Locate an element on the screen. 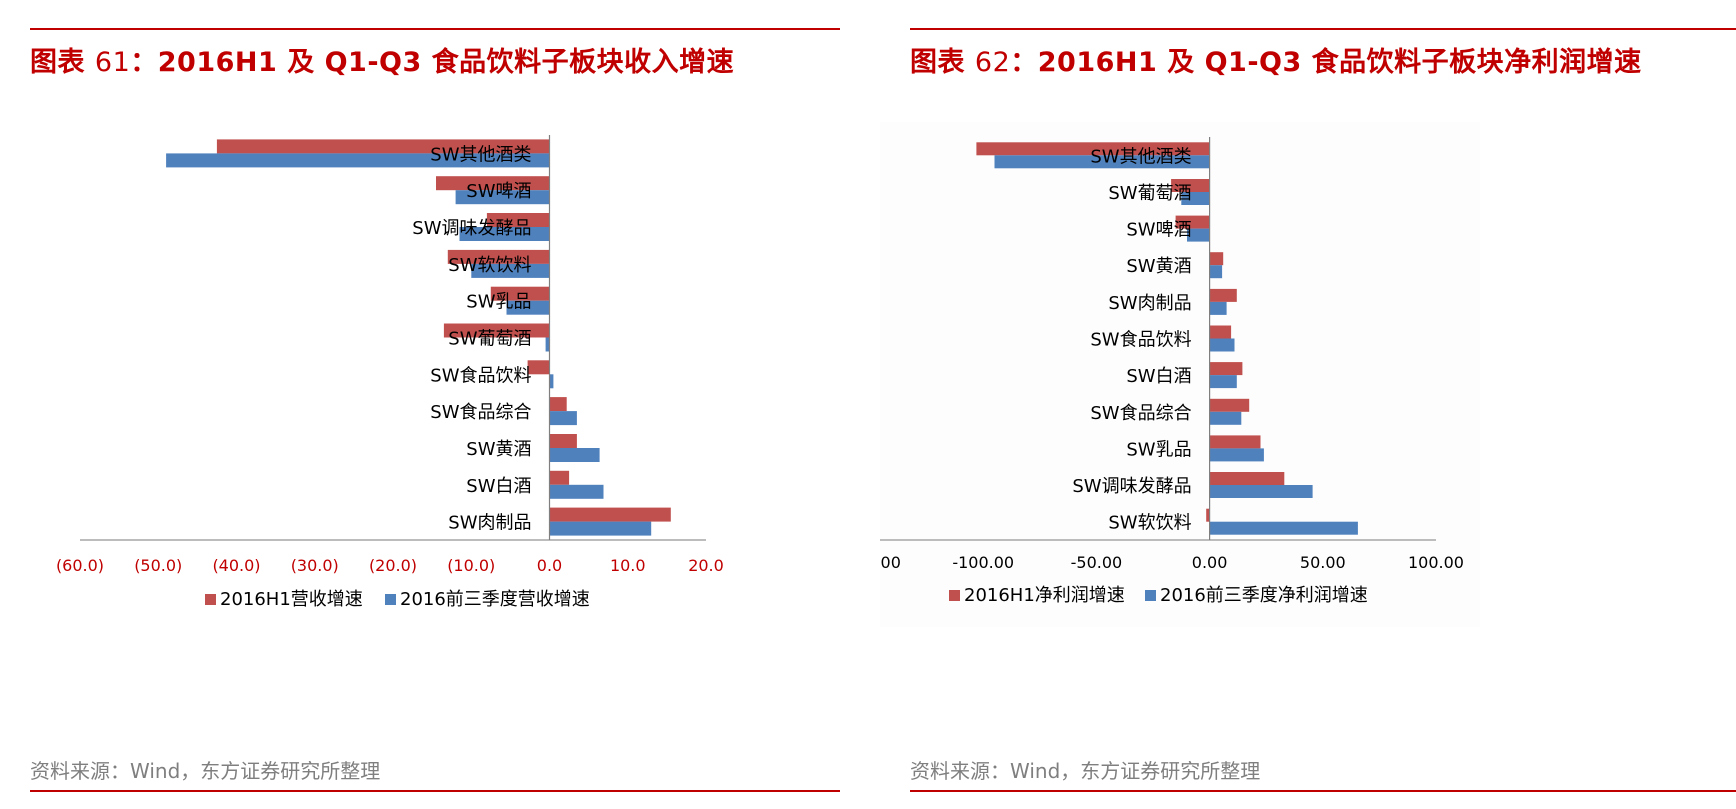 This screenshot has height=809, width=1736. chart-title: 图表 61：2016H1 及 Q1-Q3 食品饮料子板块收入增速 is located at coordinates (382, 59).